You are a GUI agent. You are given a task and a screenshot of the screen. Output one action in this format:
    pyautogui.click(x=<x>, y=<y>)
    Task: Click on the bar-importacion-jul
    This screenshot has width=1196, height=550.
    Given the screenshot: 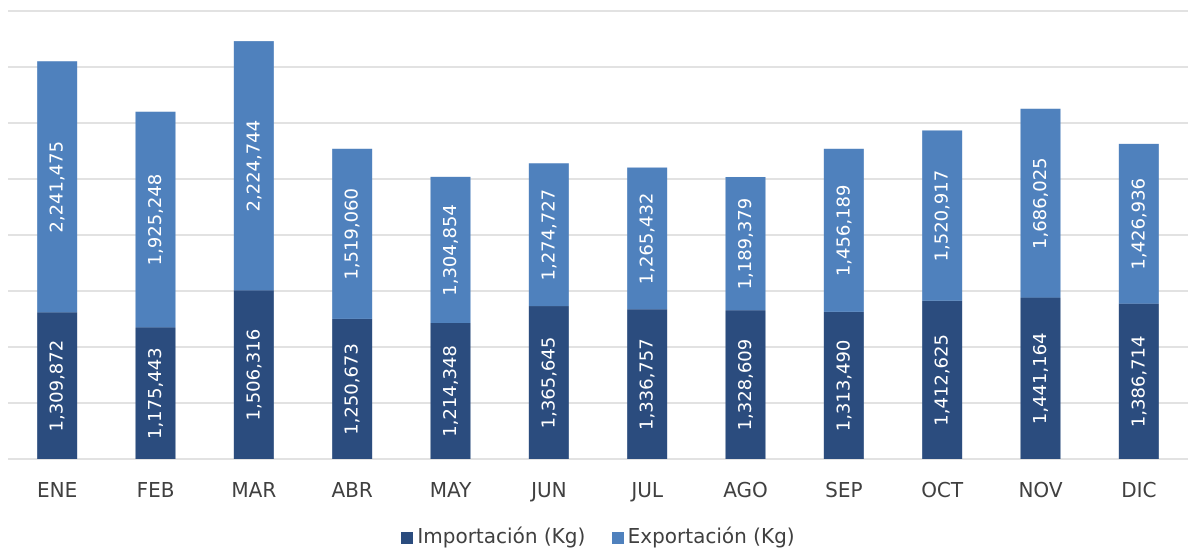 What is the action you would take?
    pyautogui.click(x=647, y=384)
    